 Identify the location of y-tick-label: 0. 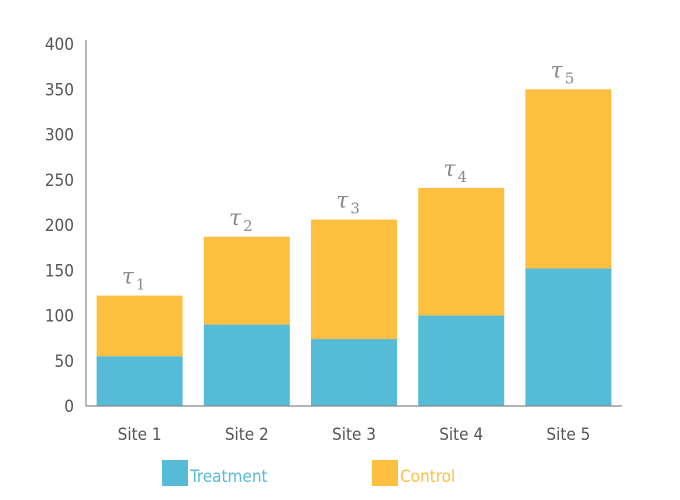
(69, 407).